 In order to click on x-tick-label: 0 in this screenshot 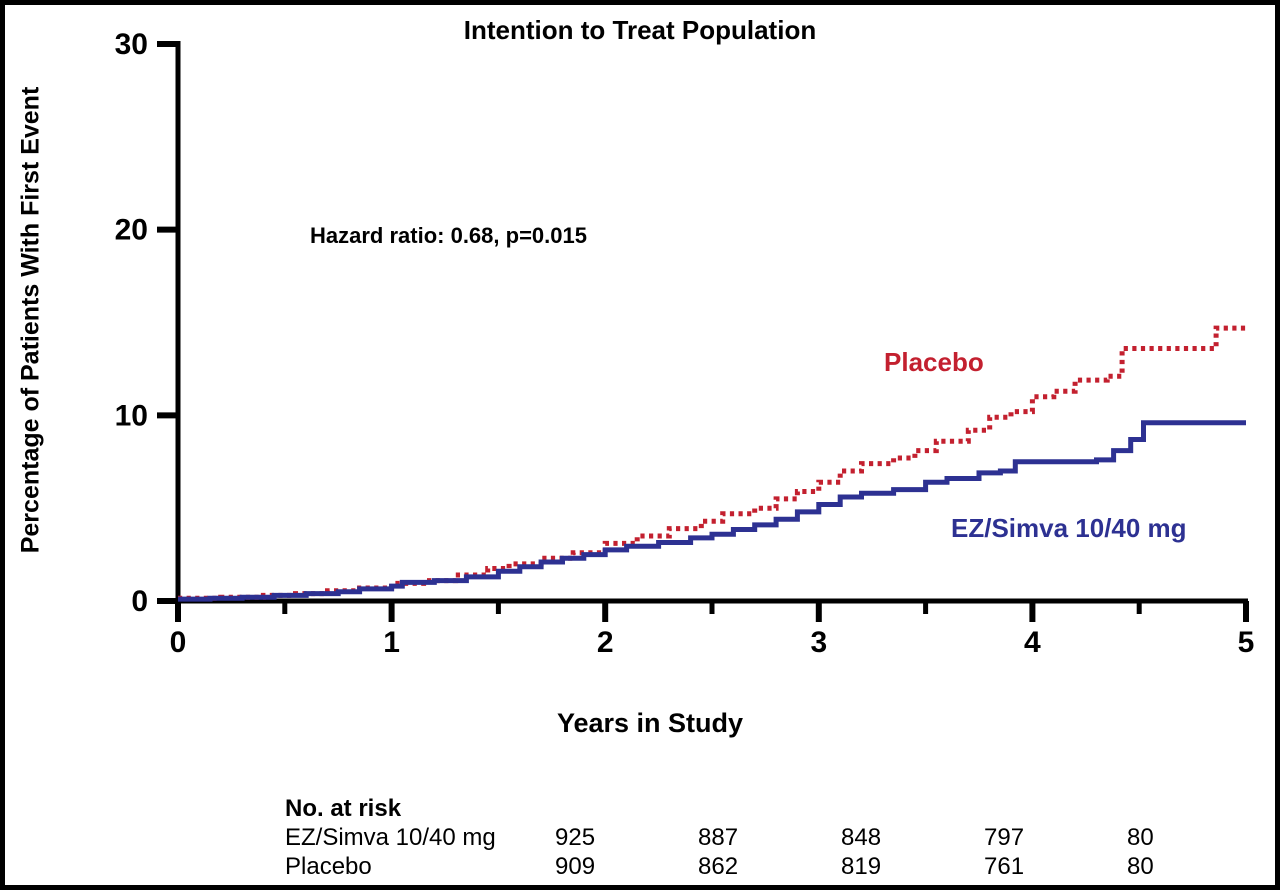, I will do `click(178, 642)`.